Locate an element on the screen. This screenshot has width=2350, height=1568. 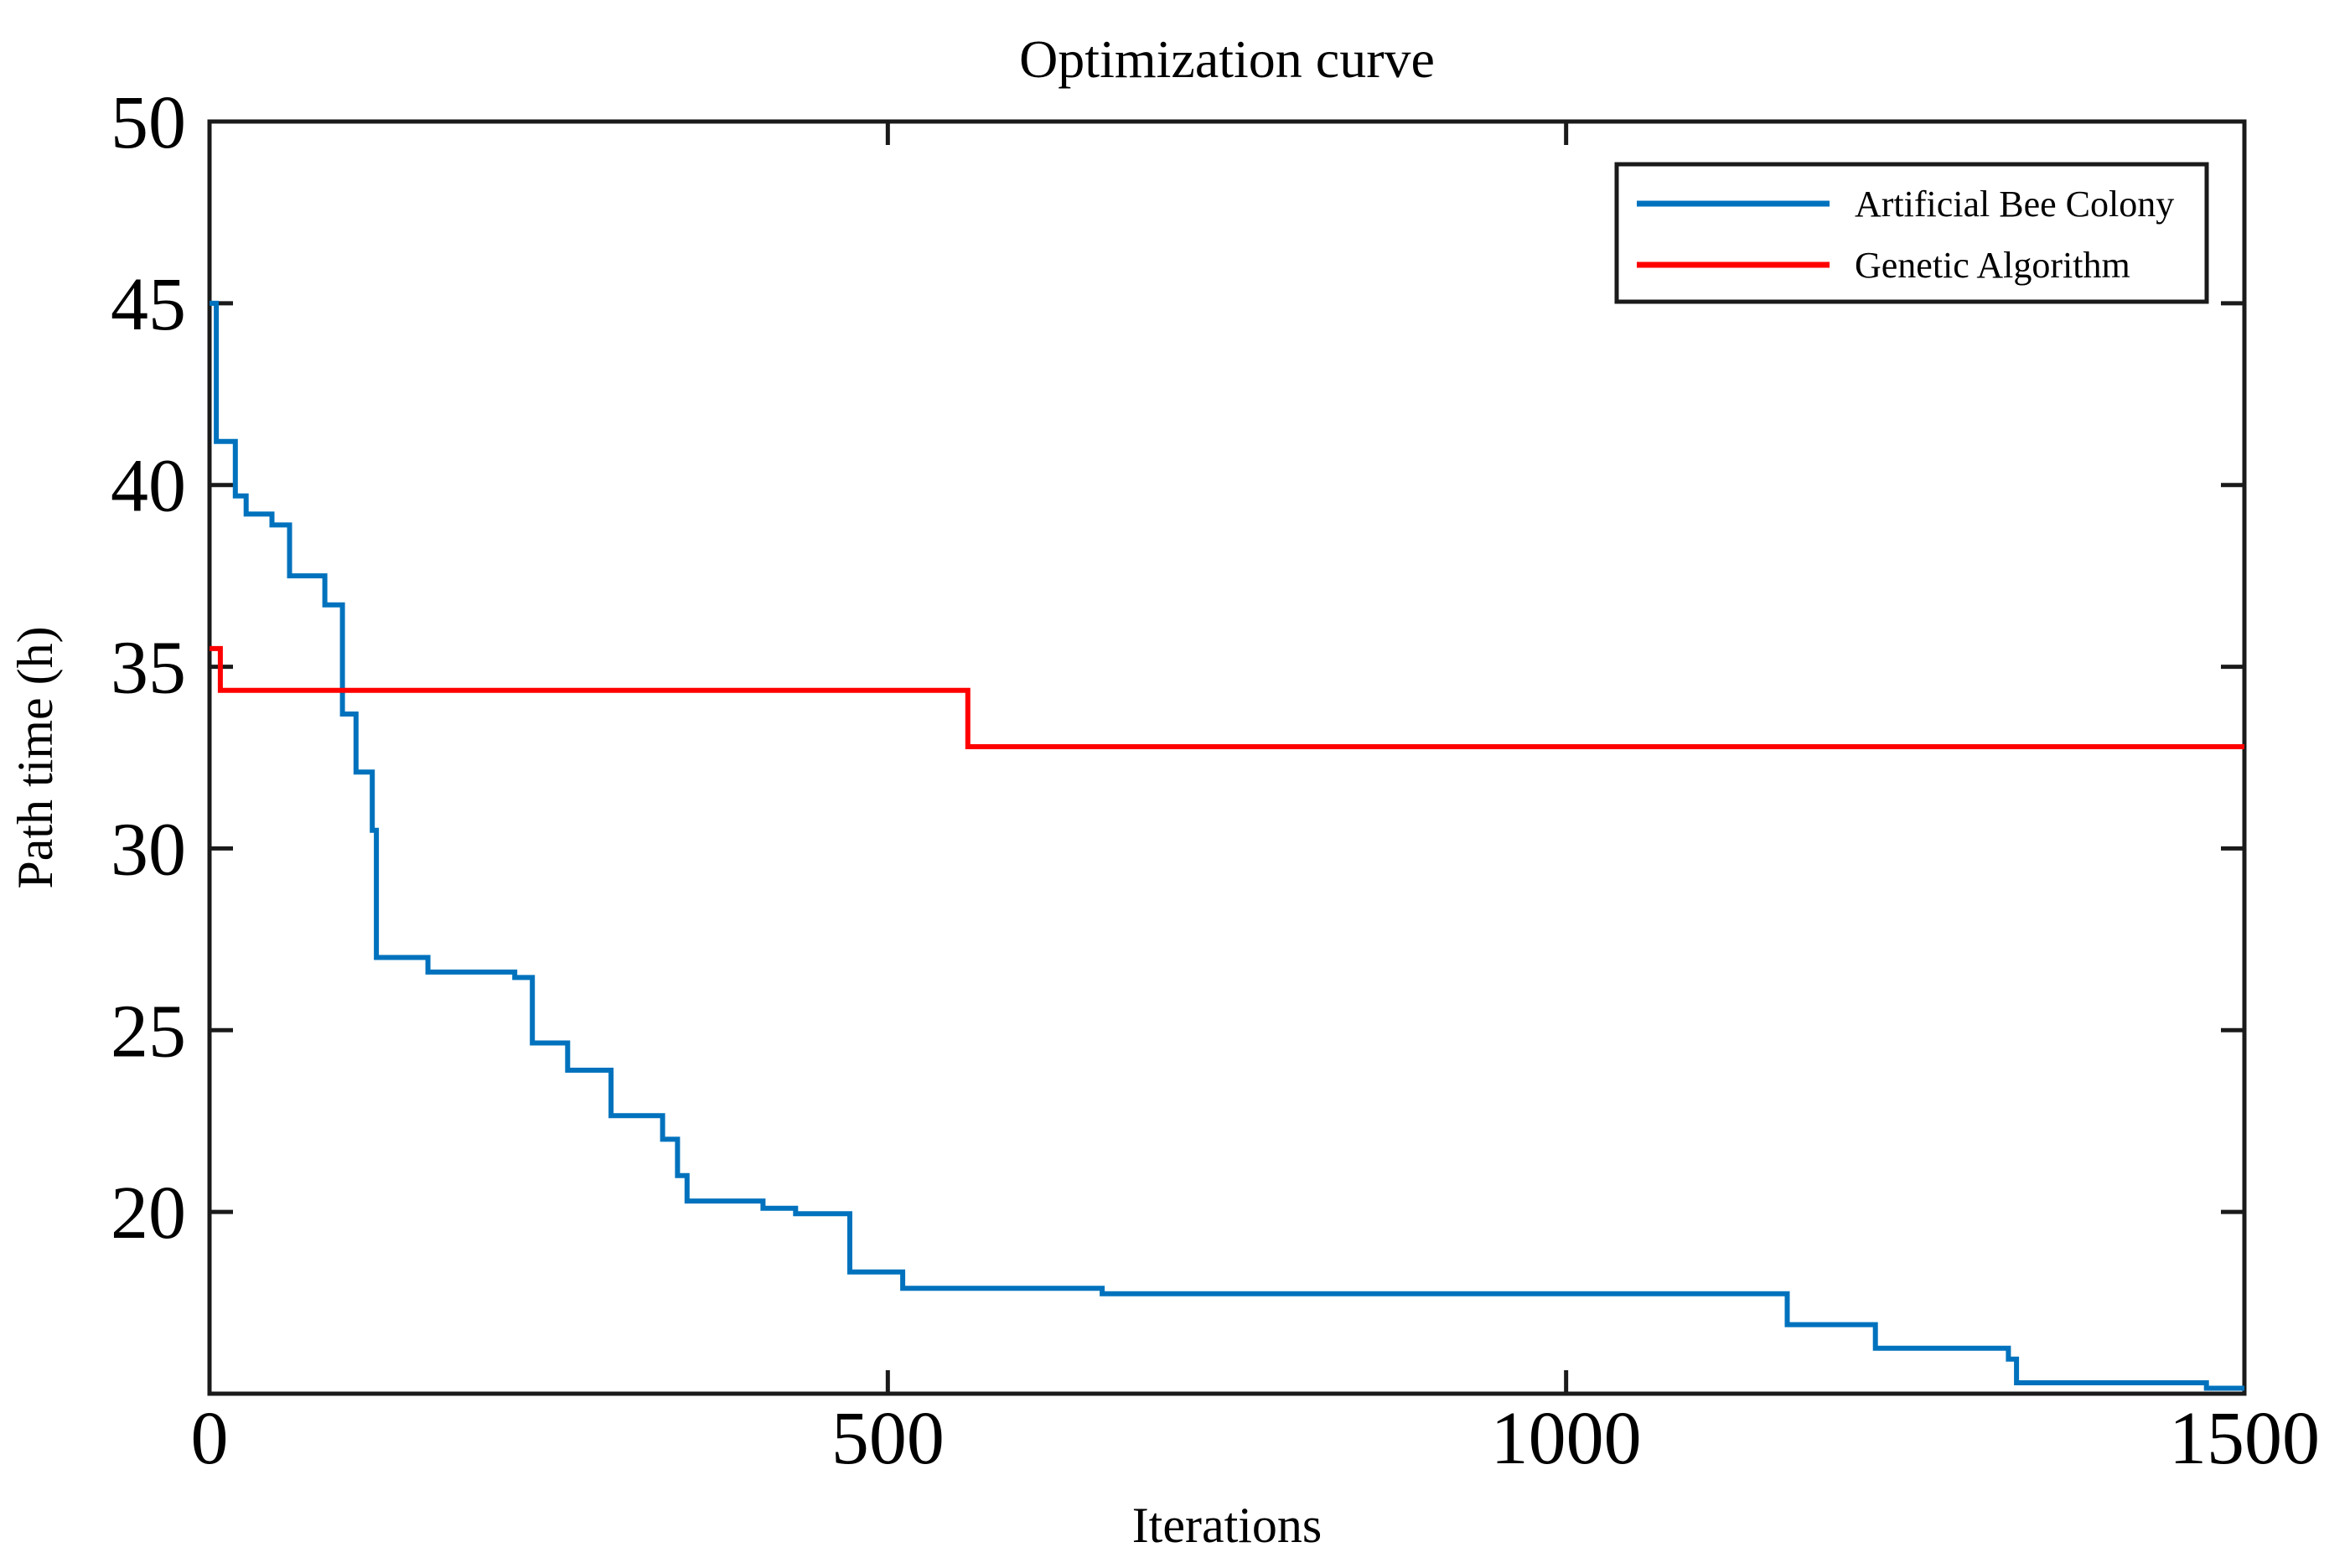
x-axis-label: Iterations is located at coordinates (1228, 1525).